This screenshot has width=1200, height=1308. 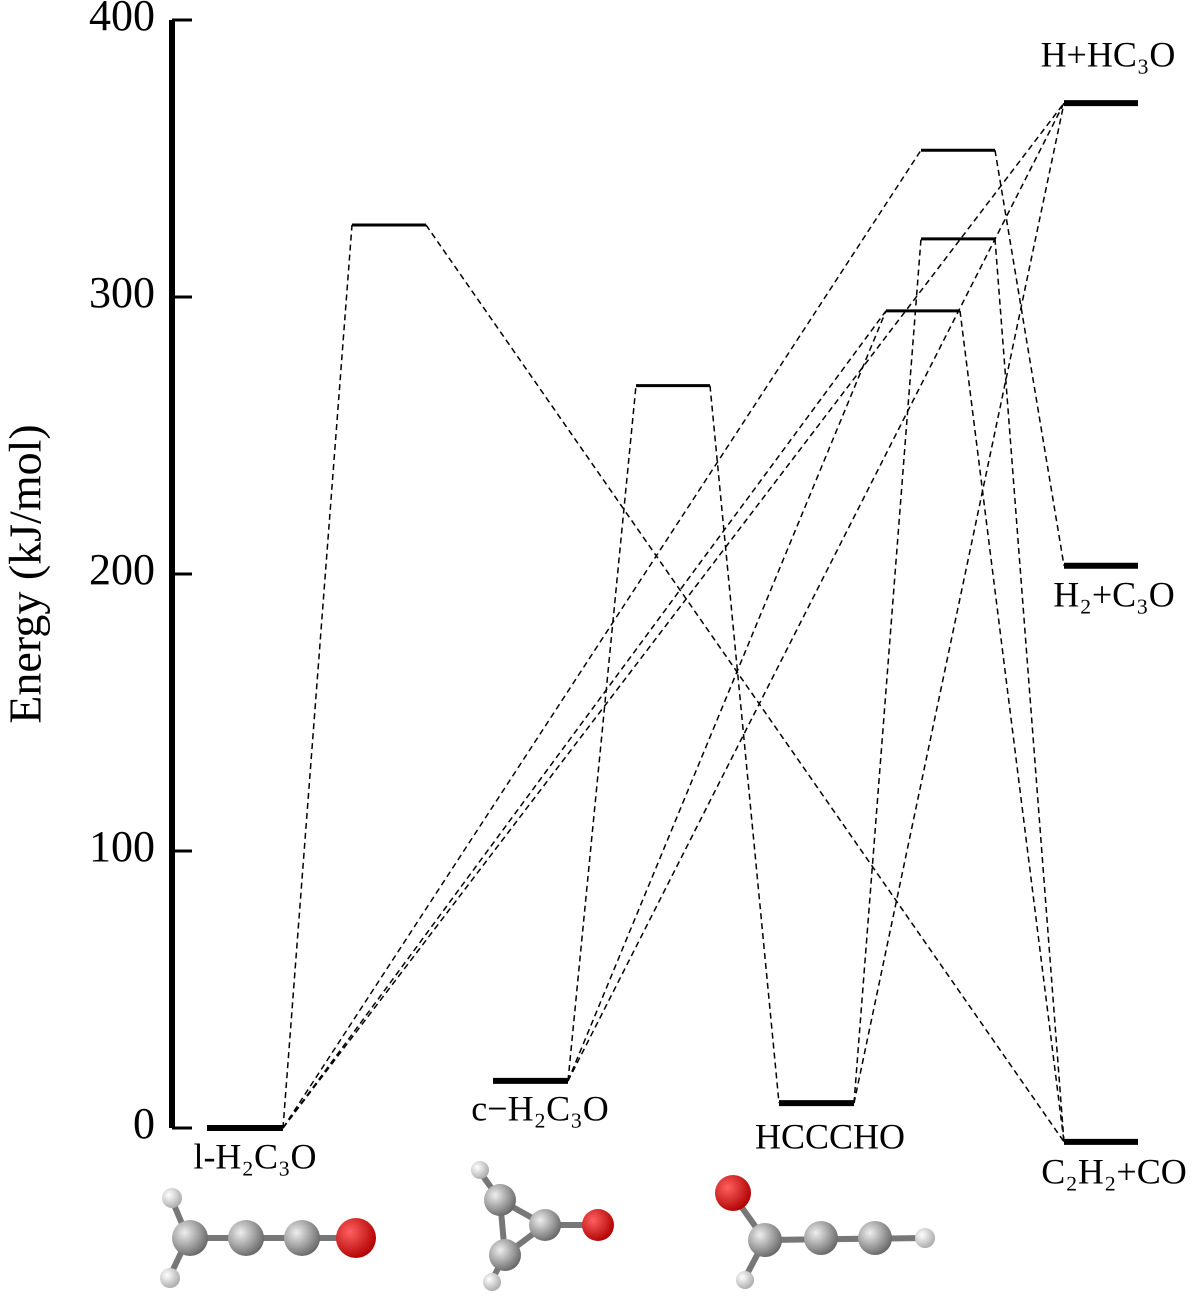 What do you see at coordinates (25, 573) in the screenshot?
I see `y-axis-label: Energy (kJ/mol)` at bounding box center [25, 573].